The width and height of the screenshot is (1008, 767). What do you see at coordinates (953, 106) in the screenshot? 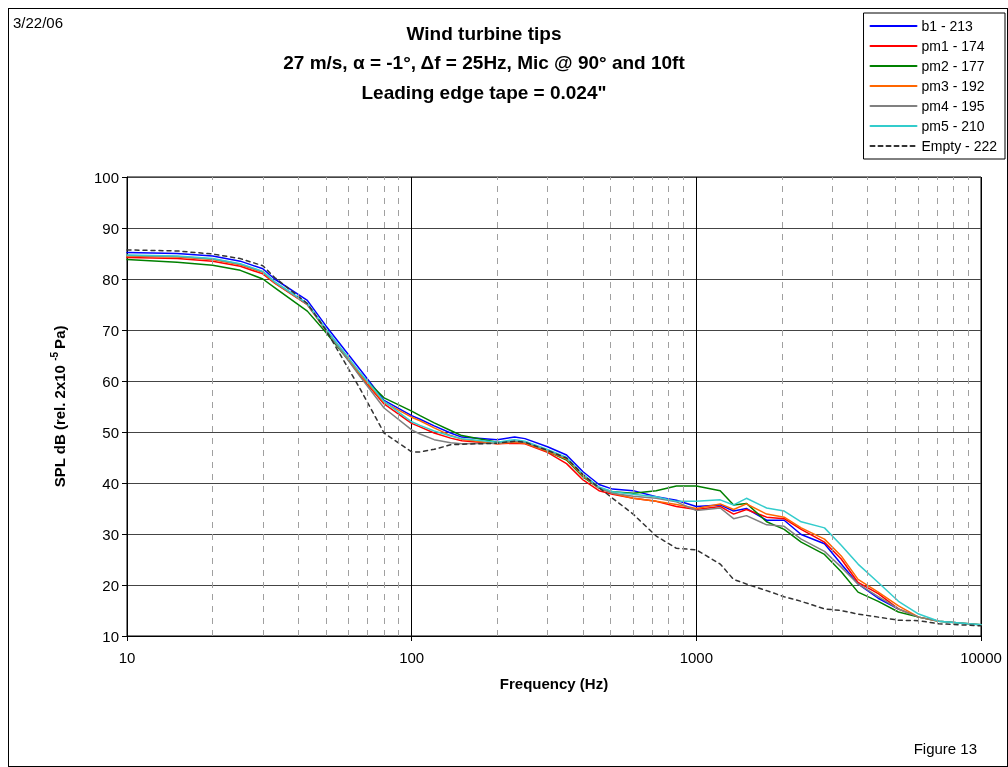
I see `legend-label: pm4 - 195` at bounding box center [953, 106].